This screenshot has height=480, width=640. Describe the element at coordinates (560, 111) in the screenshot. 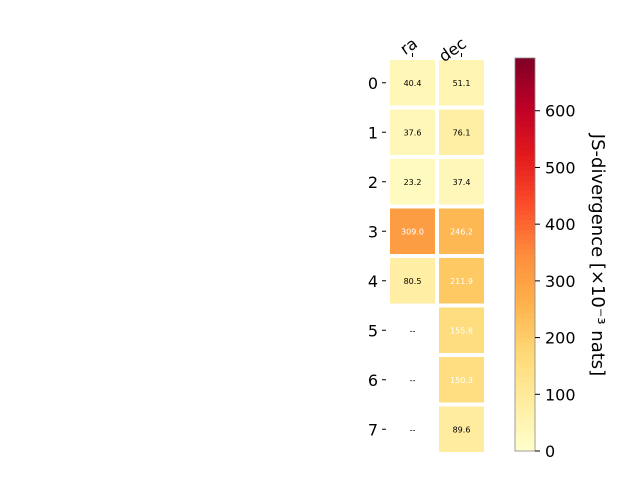

I see `colorbar-tick-label: 600` at that location.